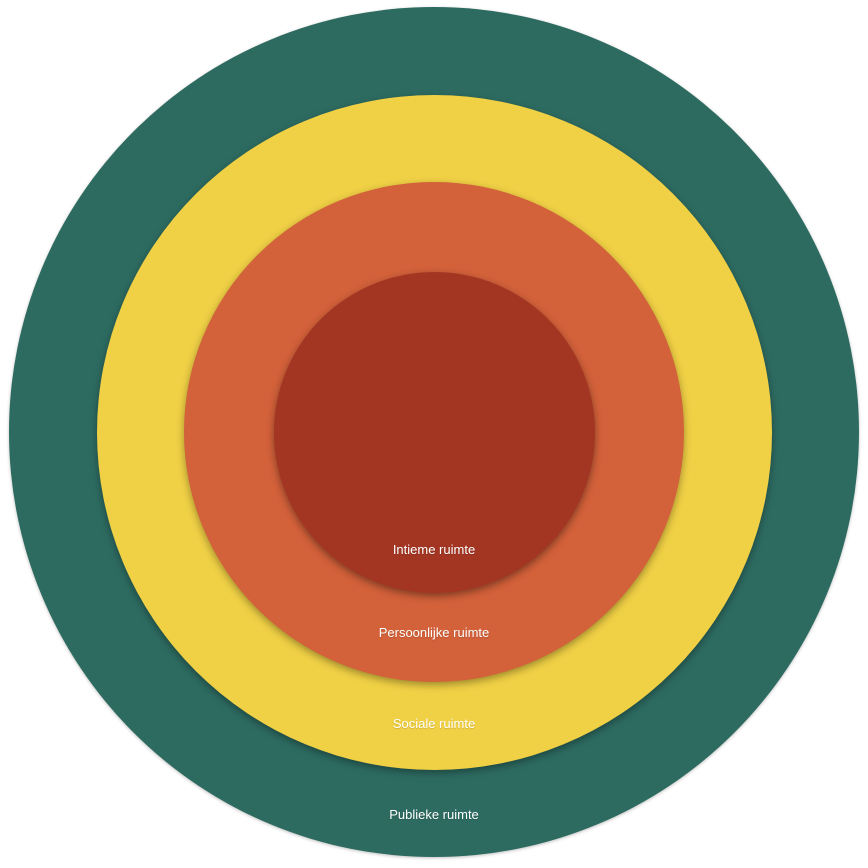 This screenshot has width=868, height=868. I want to click on personal-zone-label: Persoonlijke ruimte, so click(434, 632).